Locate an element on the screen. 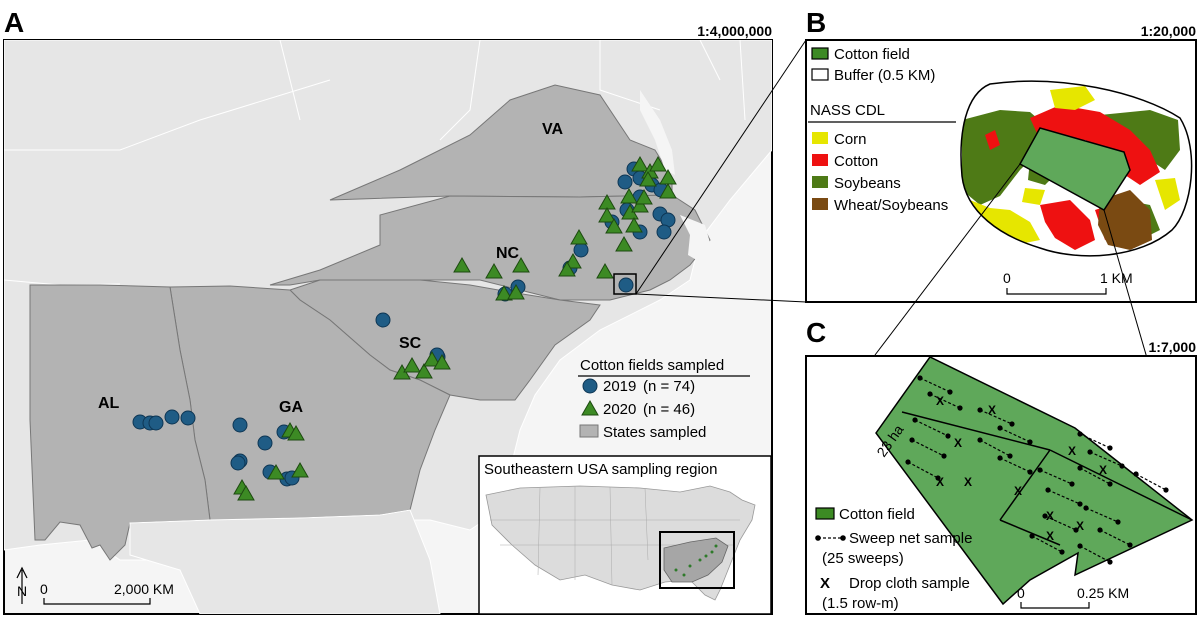 This screenshot has height=618, width=1200. scalebar-c: 0 0.25 KM is located at coordinates (1073, 597).